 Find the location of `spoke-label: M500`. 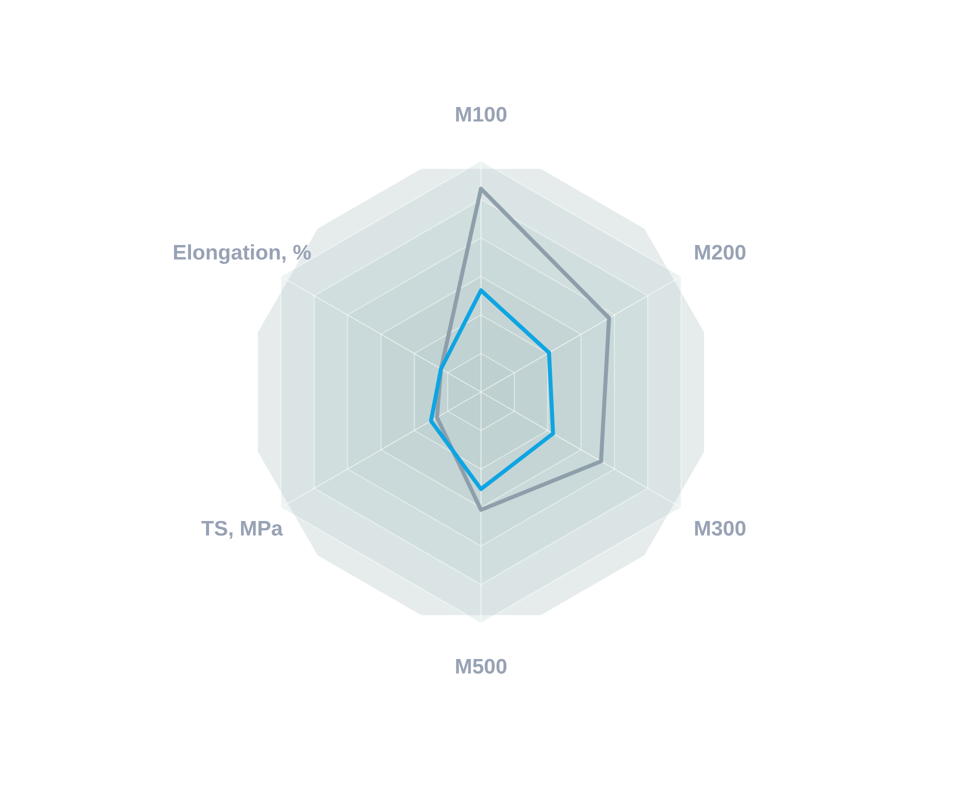

spoke-label: M500 is located at coordinates (481, 667).